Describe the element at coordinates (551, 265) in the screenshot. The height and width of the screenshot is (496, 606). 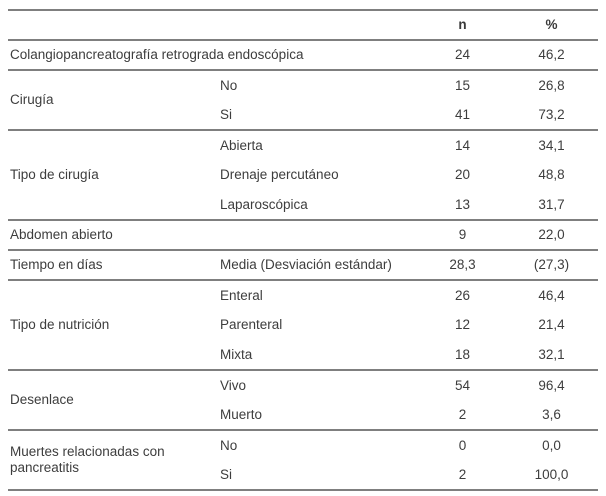
I see `cell-pct: (27,3)` at that location.